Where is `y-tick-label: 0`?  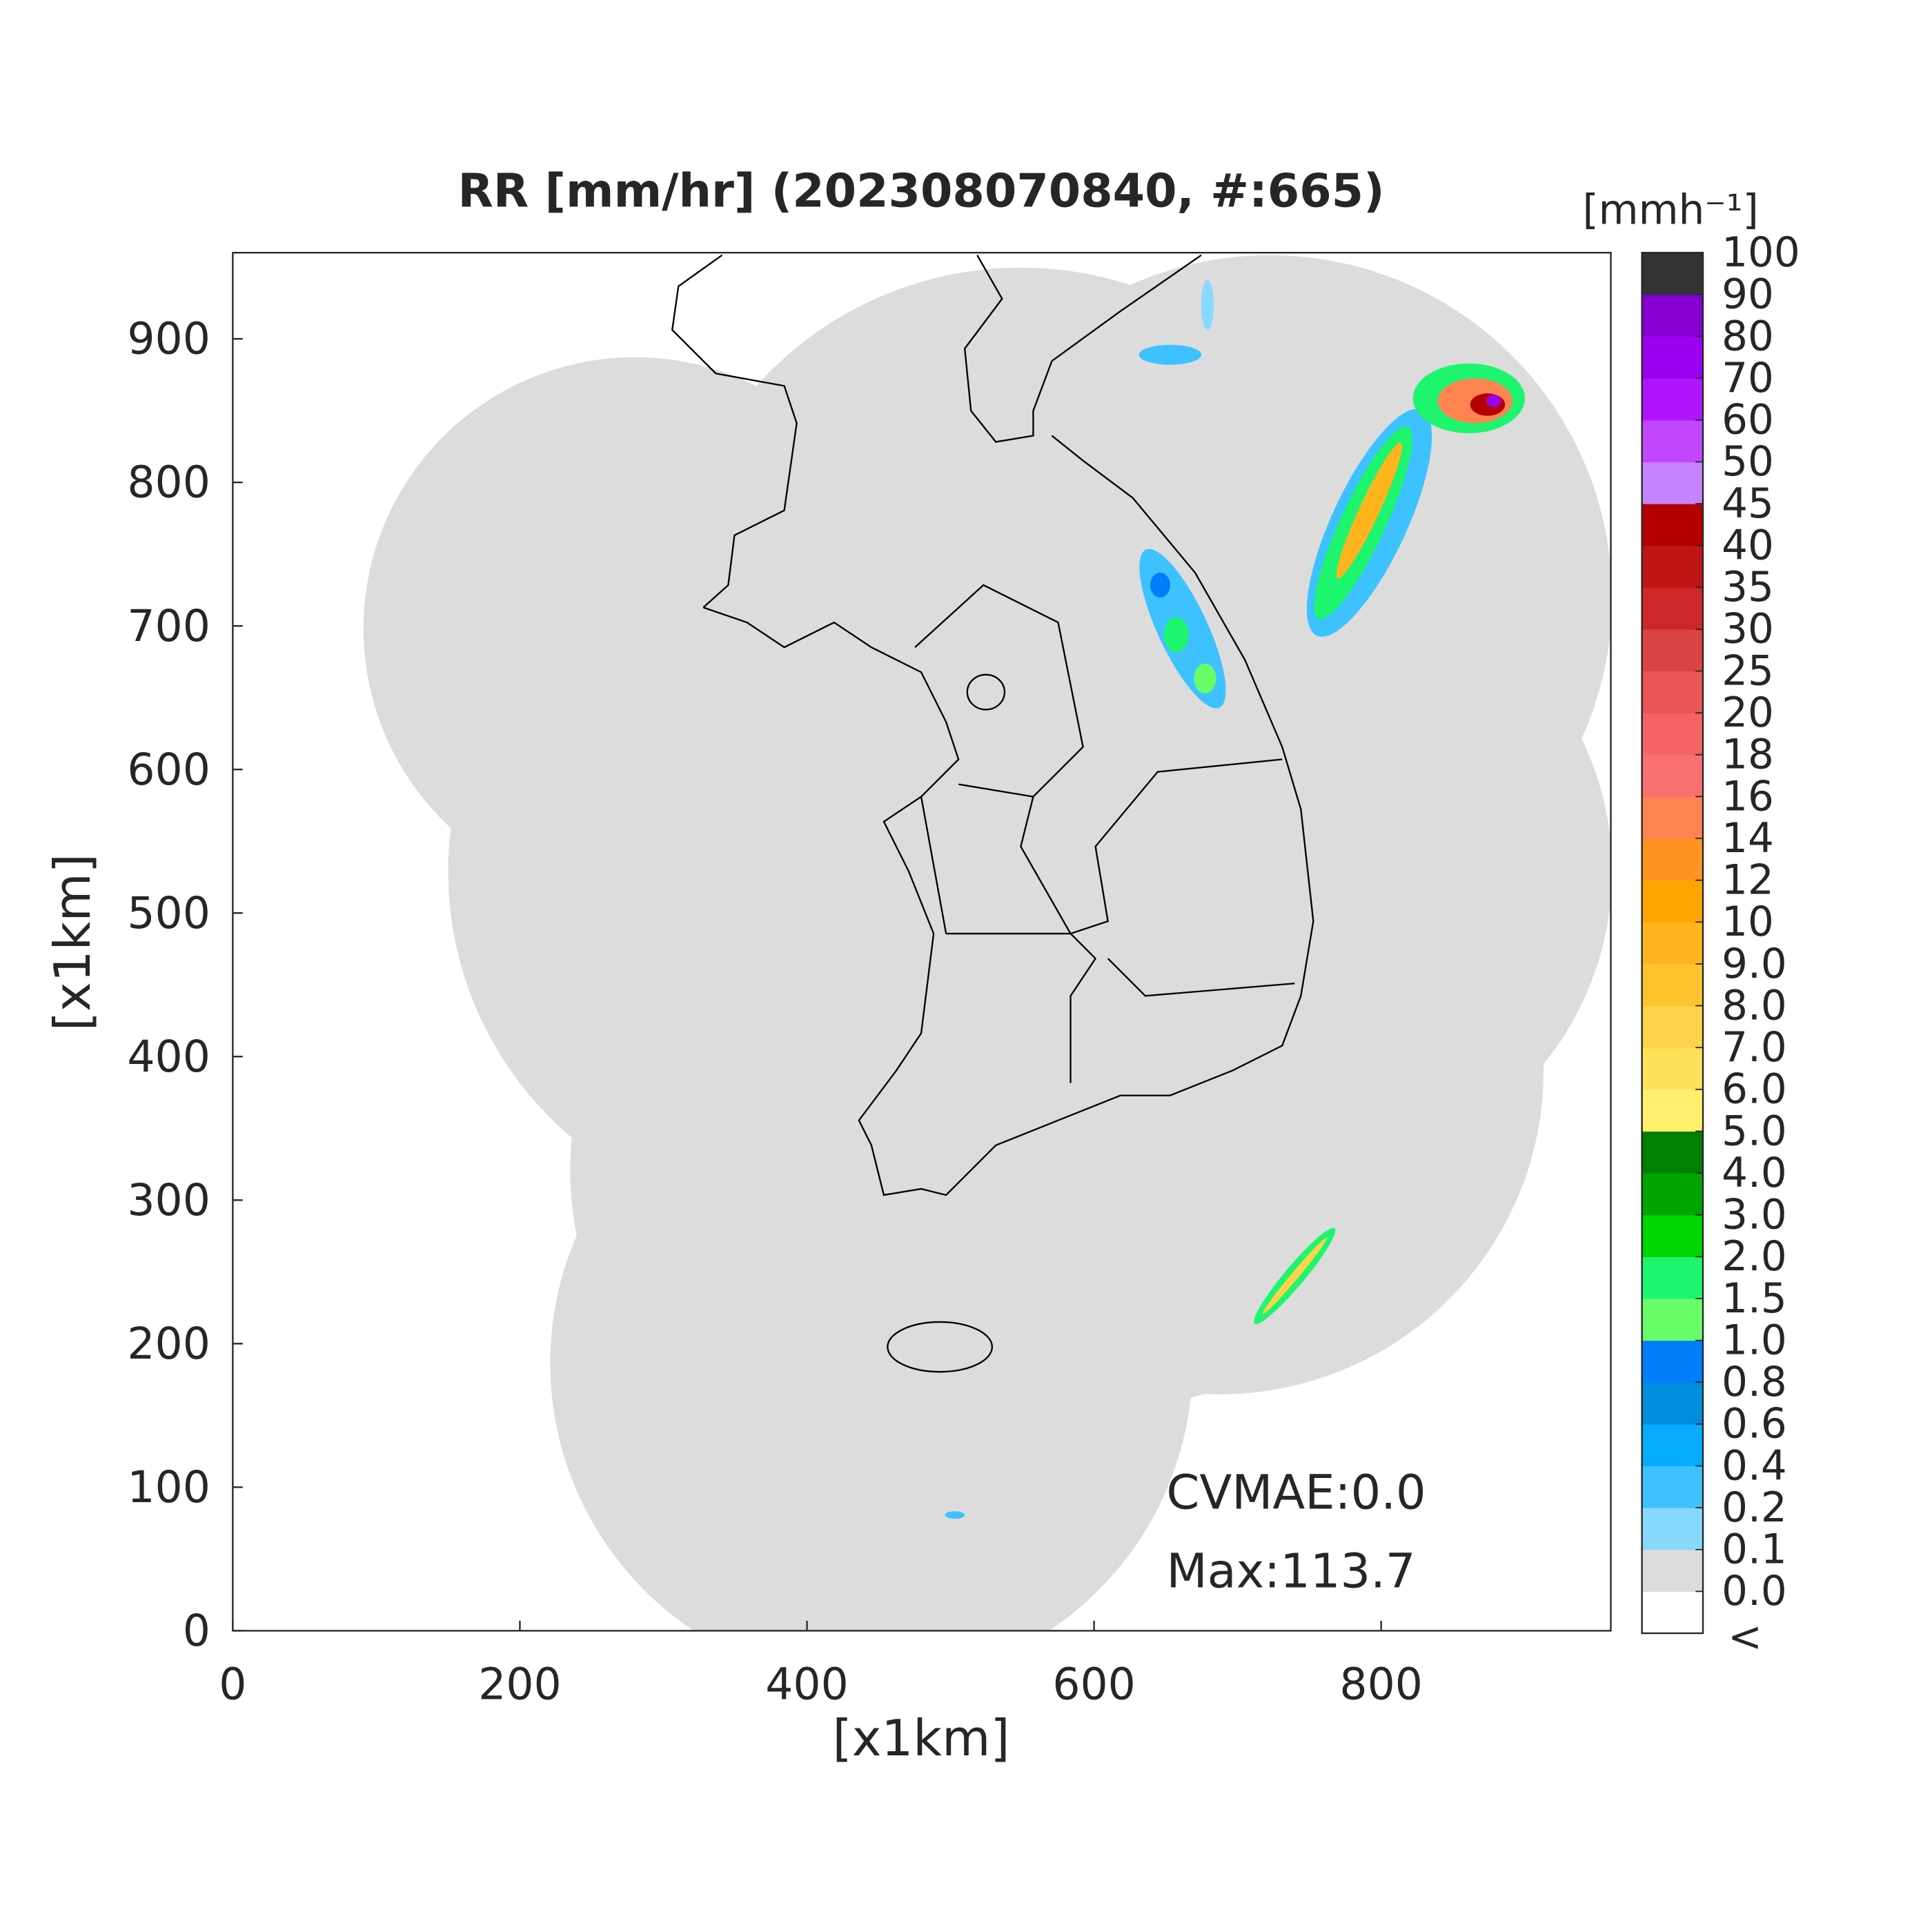
y-tick-label: 0 is located at coordinates (196, 1630).